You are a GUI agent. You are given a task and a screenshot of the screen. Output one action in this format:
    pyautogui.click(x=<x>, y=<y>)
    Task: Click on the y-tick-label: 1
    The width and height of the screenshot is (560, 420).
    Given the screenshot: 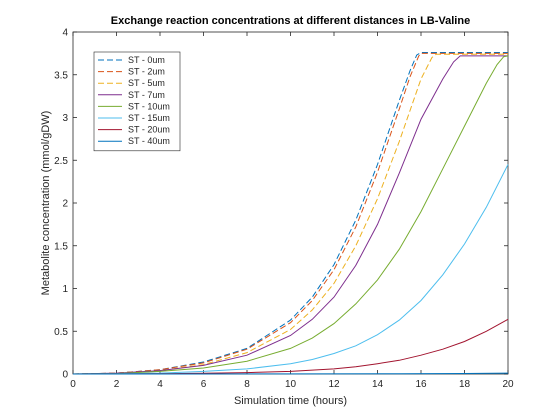 What is the action you would take?
    pyautogui.click(x=65, y=289)
    